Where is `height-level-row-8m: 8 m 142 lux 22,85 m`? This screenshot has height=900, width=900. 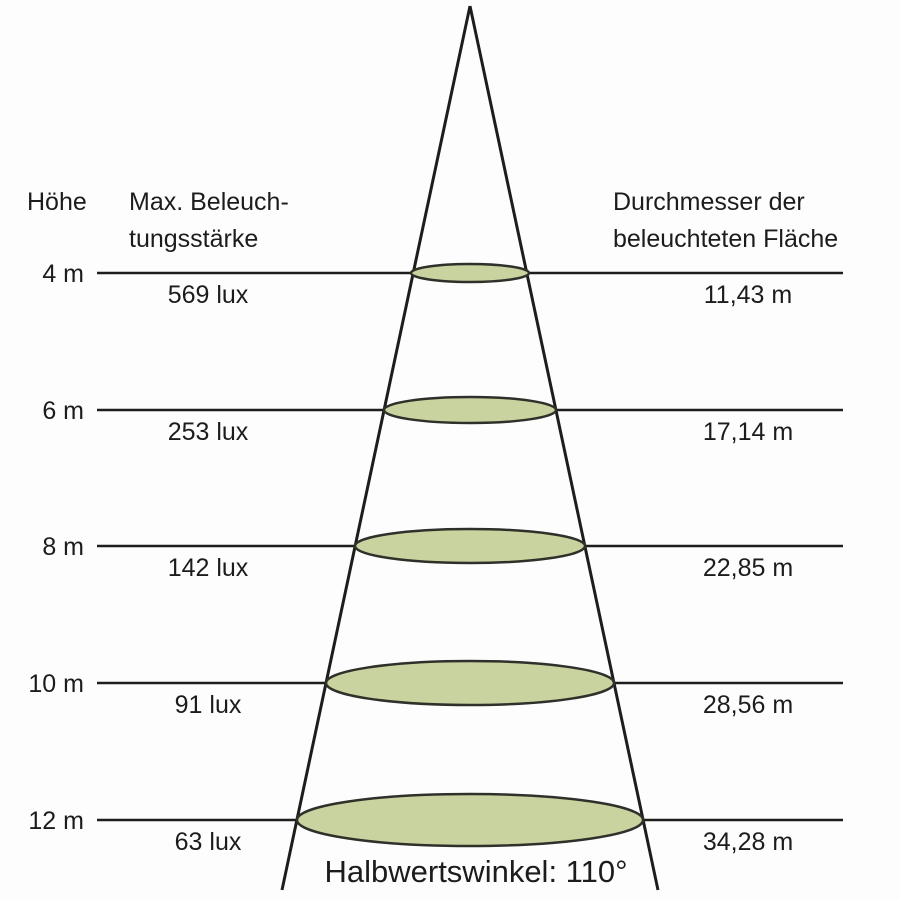 height-level-row-8m: 8 m 142 lux 22,85 m is located at coordinates (442, 554).